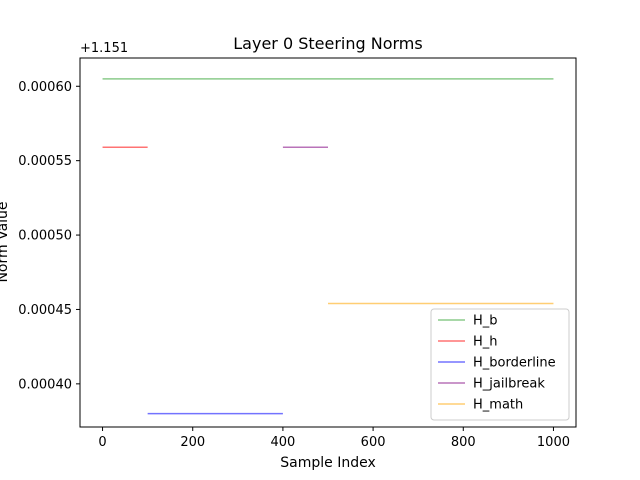 The width and height of the screenshot is (640, 480). I want to click on legend: H_b H_h H_borderline H_jailbreak H_math, so click(500, 364).